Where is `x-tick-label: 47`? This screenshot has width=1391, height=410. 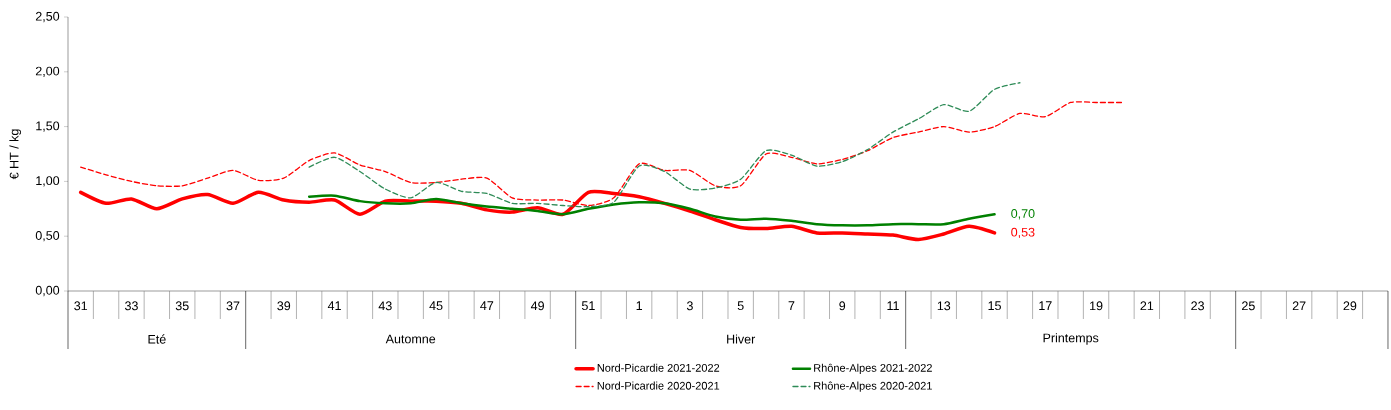
x-tick-label: 47 is located at coordinates (487, 305).